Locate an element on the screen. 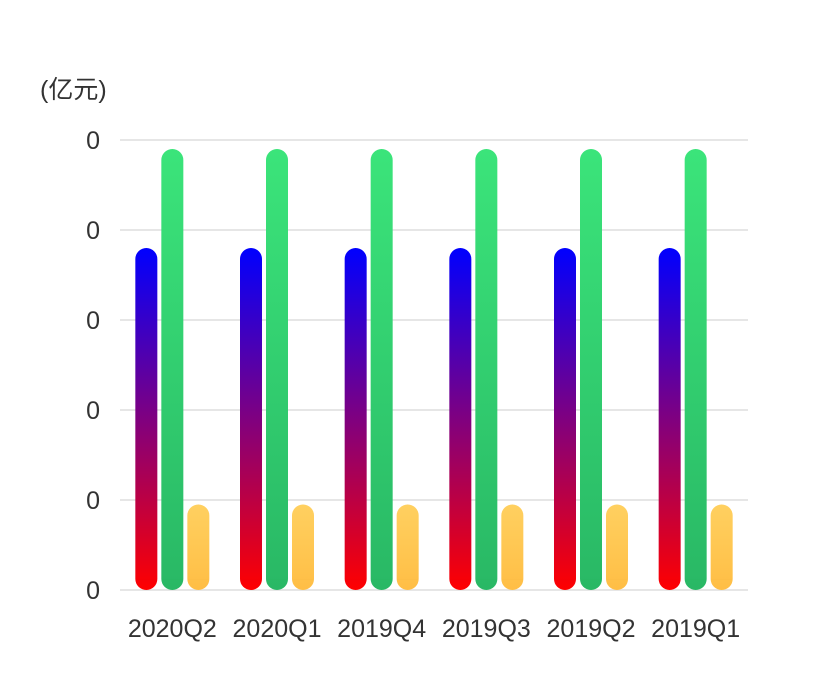 The width and height of the screenshot is (816, 682). x-tick-label: 2019Q4 is located at coordinates (381, 629).